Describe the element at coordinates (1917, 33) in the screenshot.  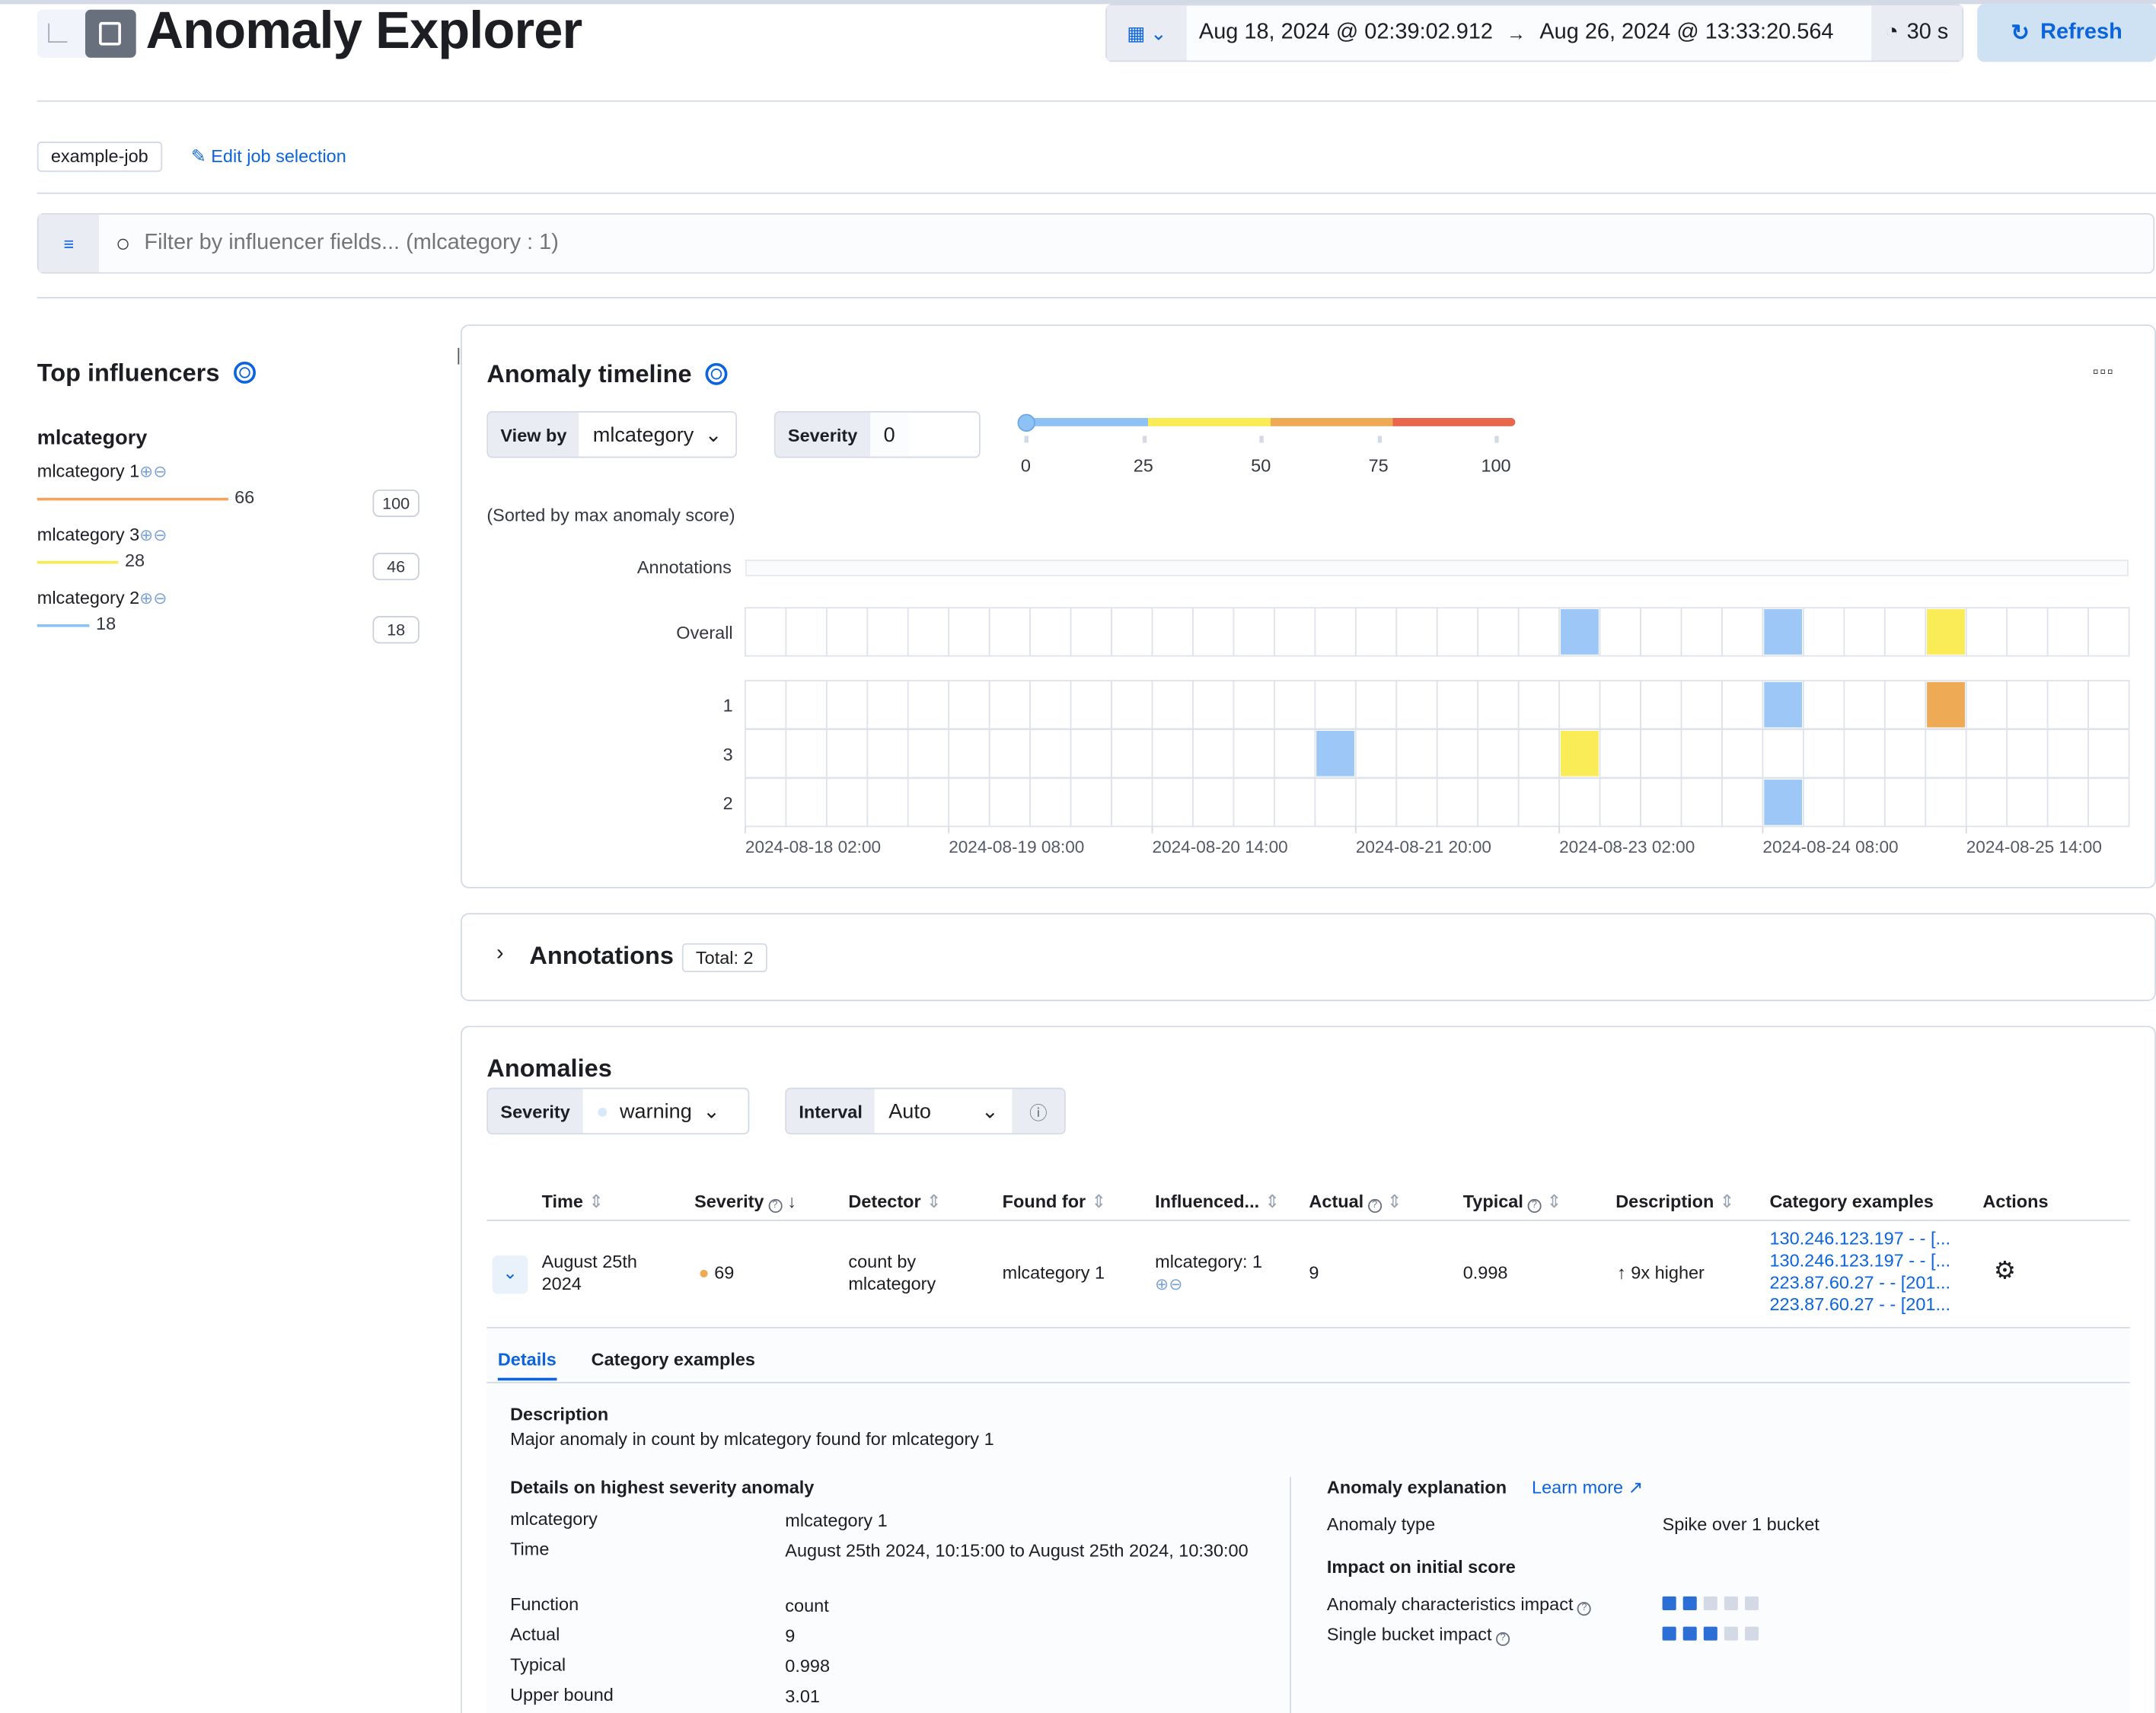
I see `auto-refresh: ◔ 30 s` at that location.